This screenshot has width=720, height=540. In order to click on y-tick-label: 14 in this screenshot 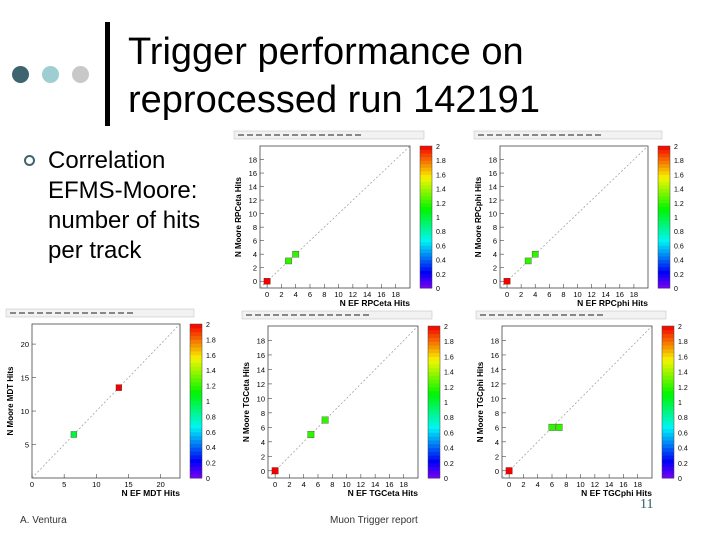, I will do `click(261, 369)`.